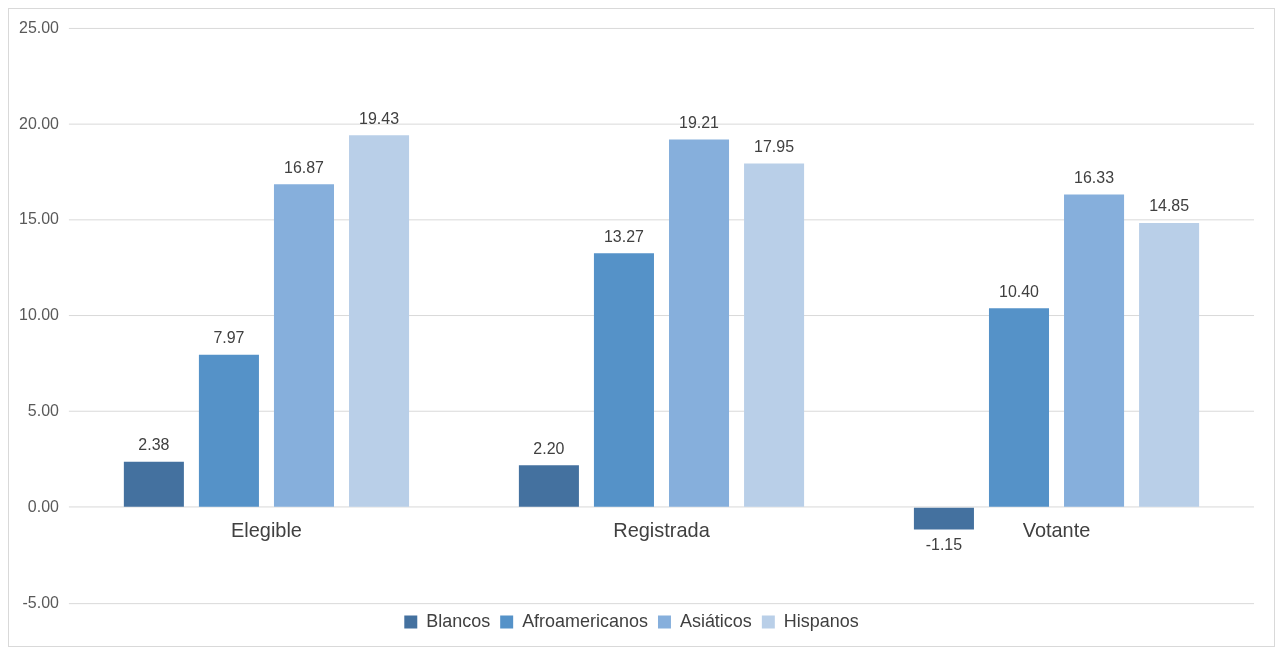 The image size is (1285, 657). What do you see at coordinates (229, 338) in the screenshot?
I see `data-label: 7.97` at bounding box center [229, 338].